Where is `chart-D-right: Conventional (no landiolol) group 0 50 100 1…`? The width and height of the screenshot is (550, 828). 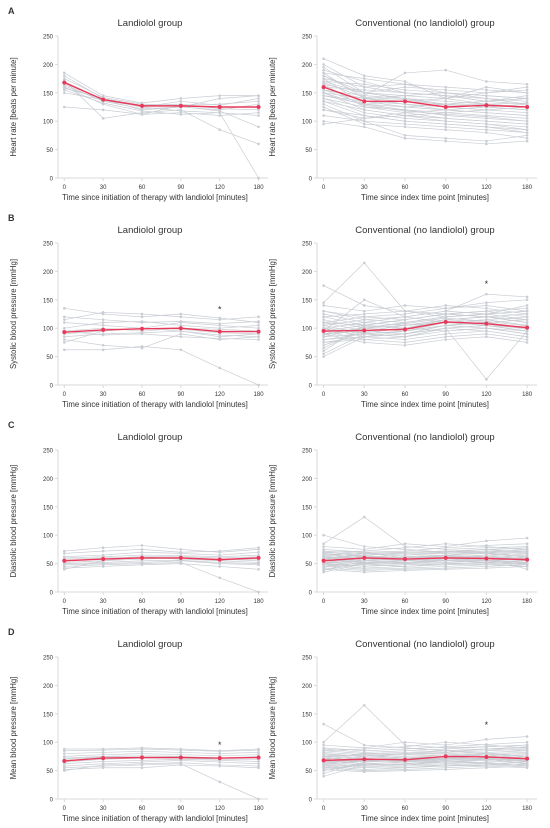 chart-D-right: Conventional (no landiolol) group 0 50 100 1… is located at coordinates (402, 731).